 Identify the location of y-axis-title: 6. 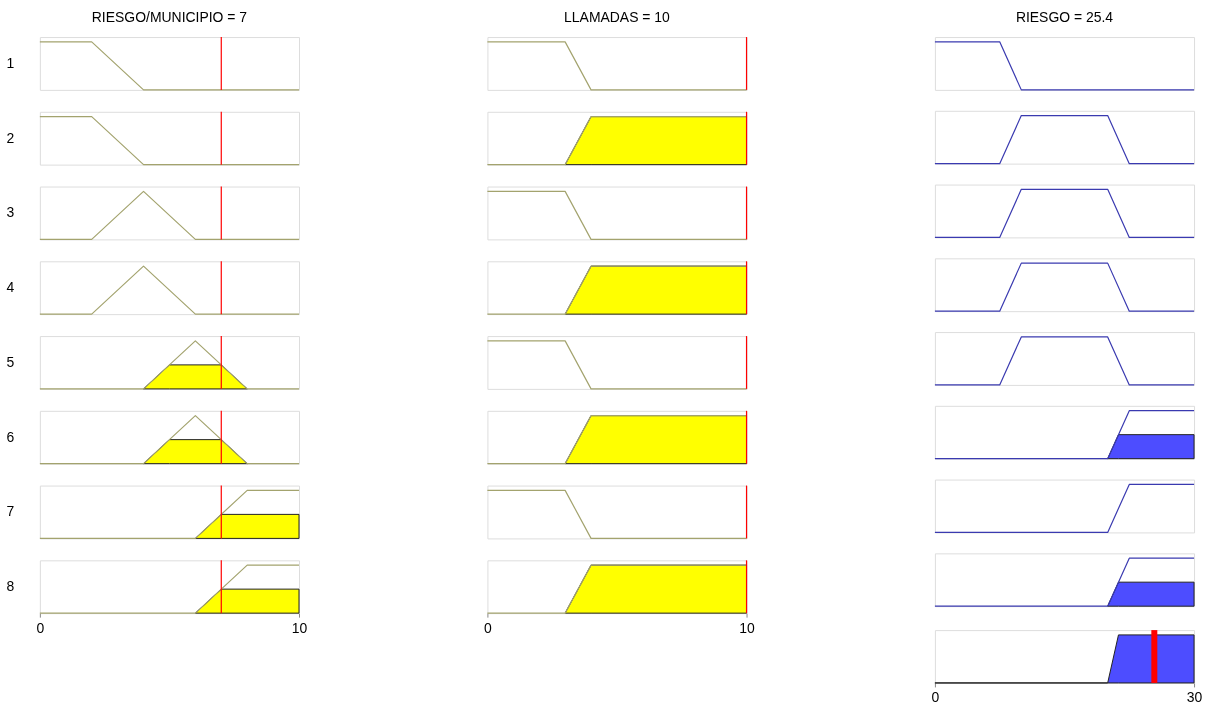
(10, 436).